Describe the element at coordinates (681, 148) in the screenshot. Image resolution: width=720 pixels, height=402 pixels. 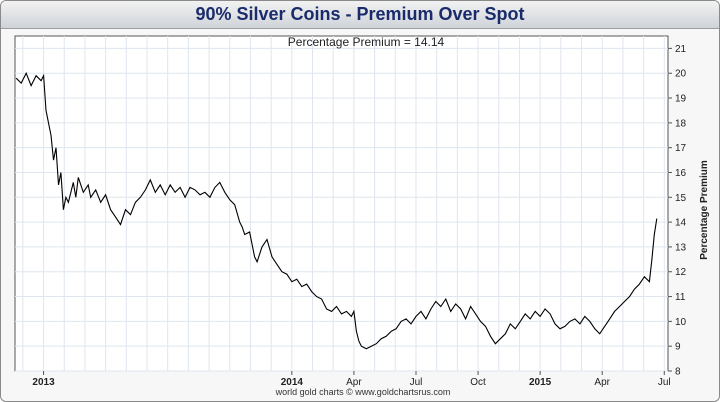
I see `y-tick-label: 17` at that location.